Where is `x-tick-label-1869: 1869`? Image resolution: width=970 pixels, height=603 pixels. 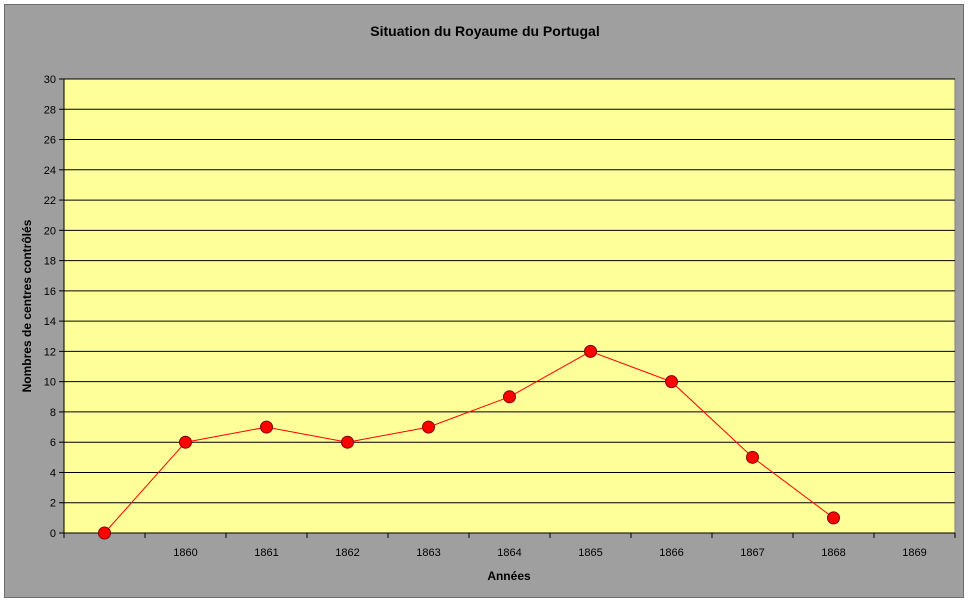 x-tick-label-1869: 1869 is located at coordinates (914, 553).